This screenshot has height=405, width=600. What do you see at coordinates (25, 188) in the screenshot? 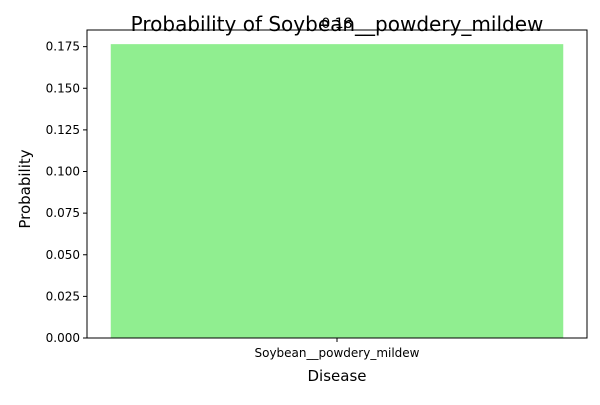
I see `y-axis-label: Probability` at bounding box center [25, 188].